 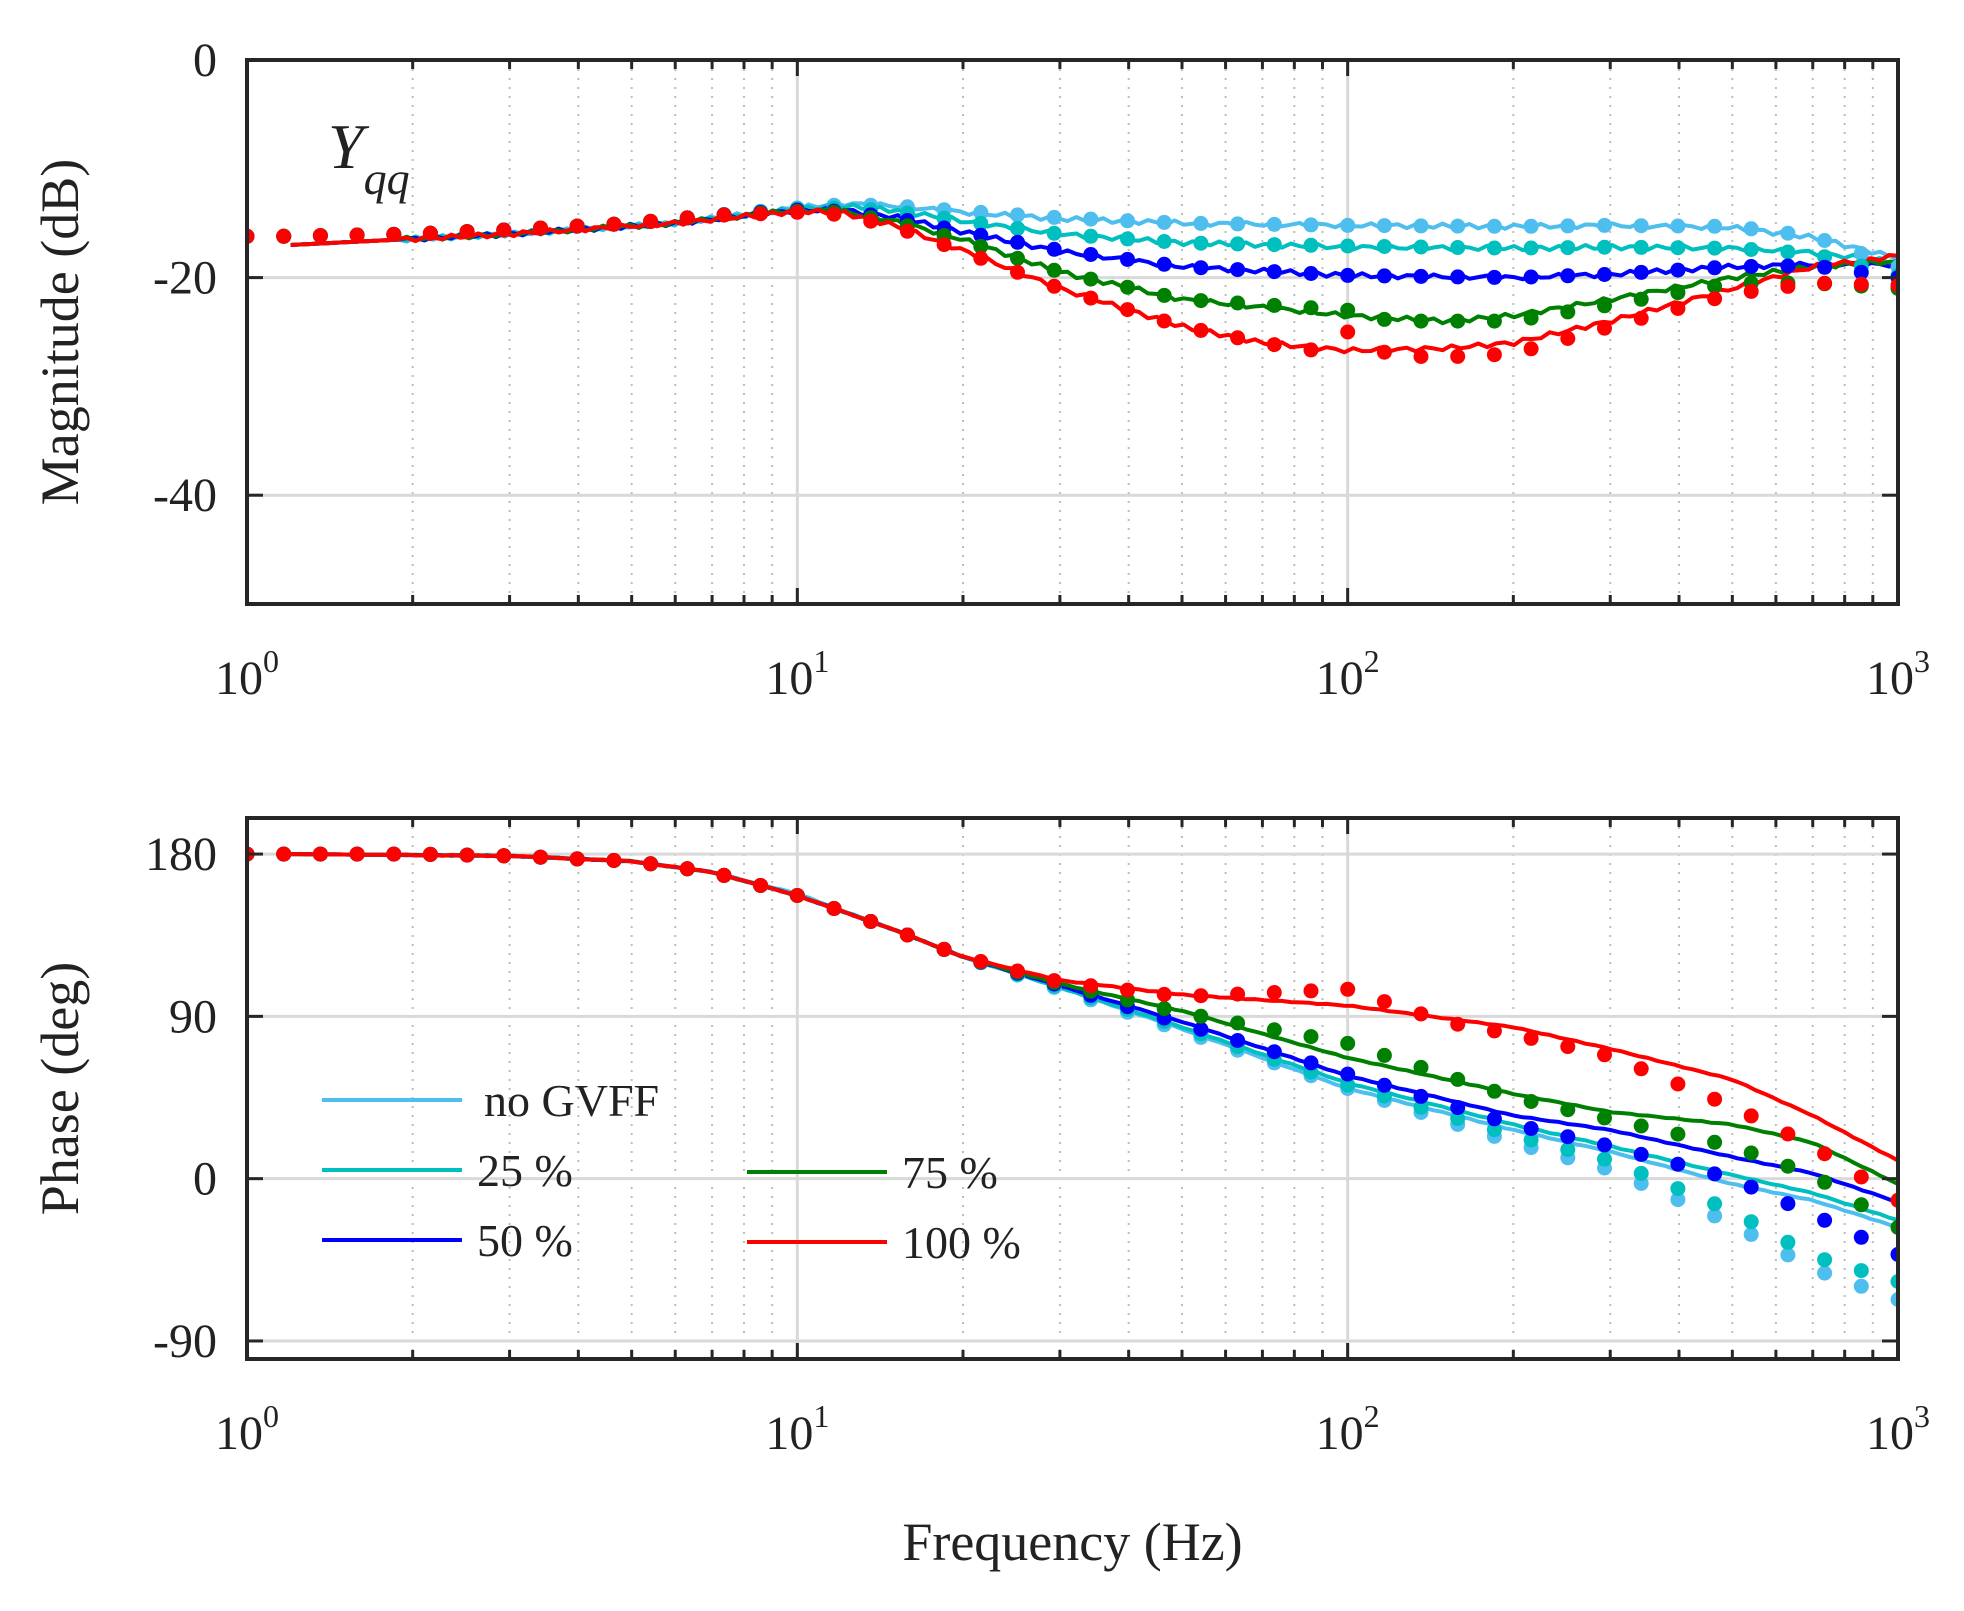 I want to click on y-tick-label: -40, so click(x=185, y=495).